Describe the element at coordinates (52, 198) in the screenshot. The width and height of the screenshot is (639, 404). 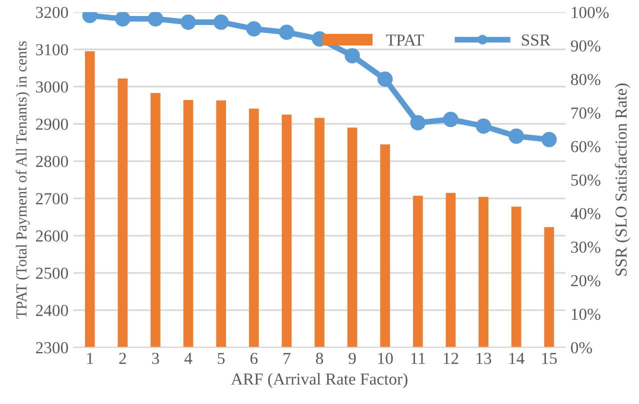
I see `y-tick-label: 2700` at that location.